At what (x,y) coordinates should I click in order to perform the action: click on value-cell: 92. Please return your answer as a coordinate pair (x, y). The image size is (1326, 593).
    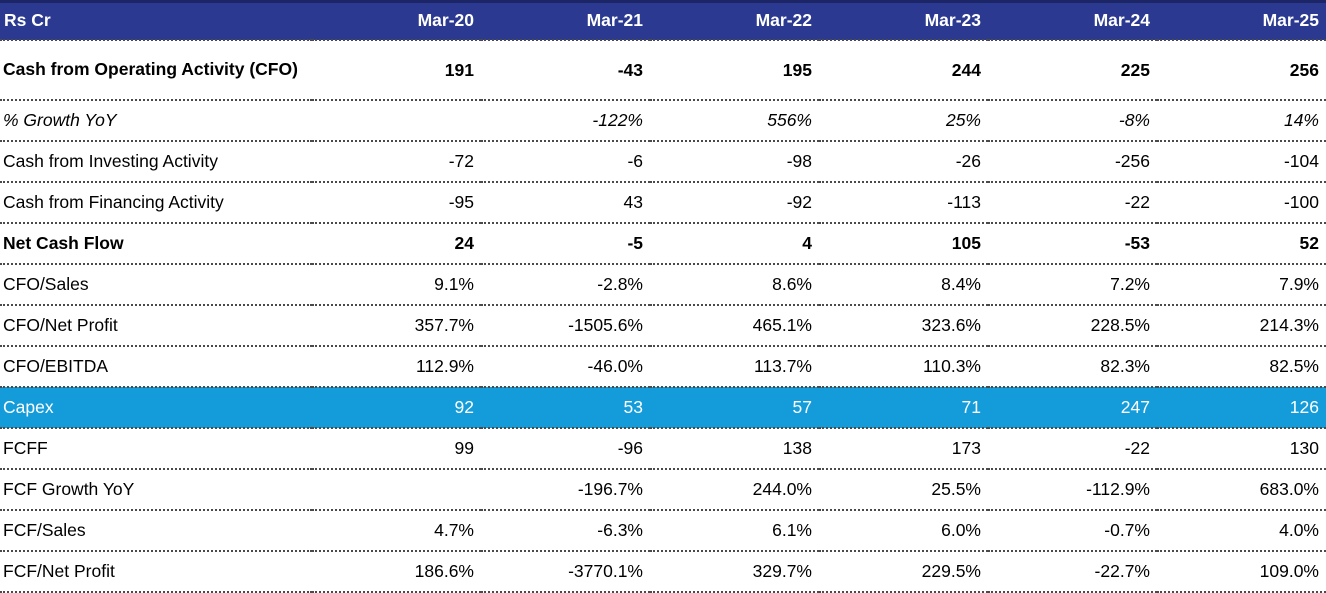
    Looking at the image, I should click on (396, 408).